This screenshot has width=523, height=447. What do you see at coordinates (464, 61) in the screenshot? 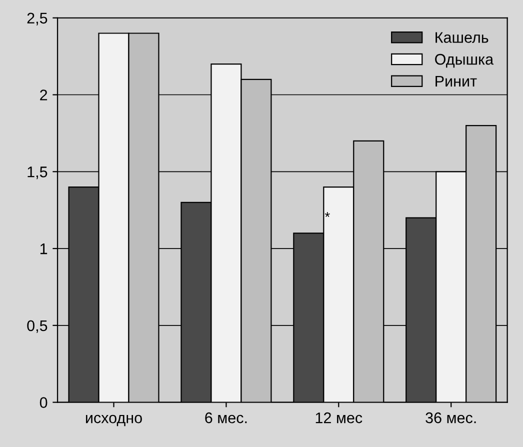
I see `legend-label: Одышка` at bounding box center [464, 61].